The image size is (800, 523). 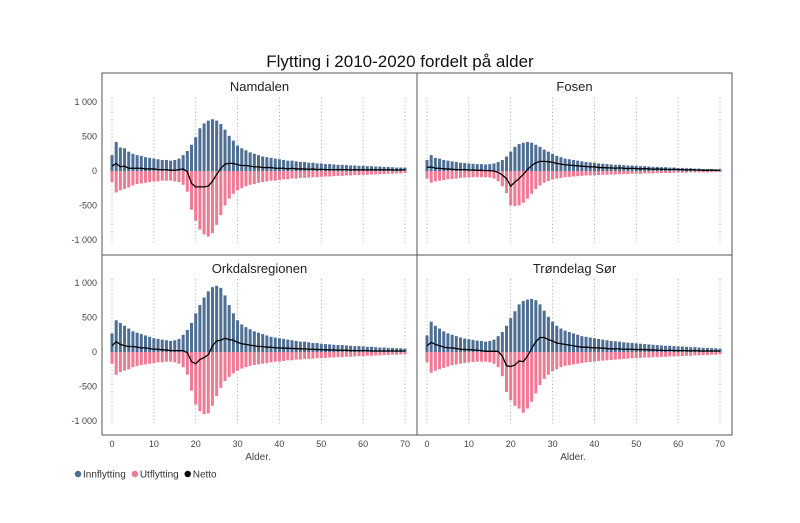 I want to click on chart-title: Flytting i 2010-2020 fordelt på alder, so click(x=400, y=61).